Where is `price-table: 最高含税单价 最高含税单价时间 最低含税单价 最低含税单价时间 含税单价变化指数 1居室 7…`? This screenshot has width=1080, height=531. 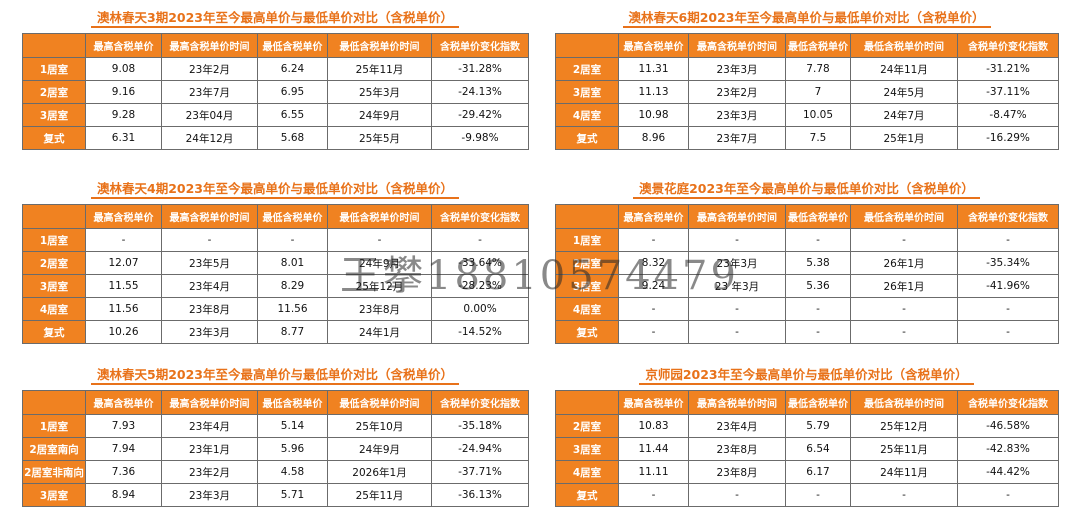
price-table: 最高含税单价 最高含税单价时间 最低含税单价 最低含税单价时间 含税单价变化指数 1居室 7… is located at coordinates (275, 448).